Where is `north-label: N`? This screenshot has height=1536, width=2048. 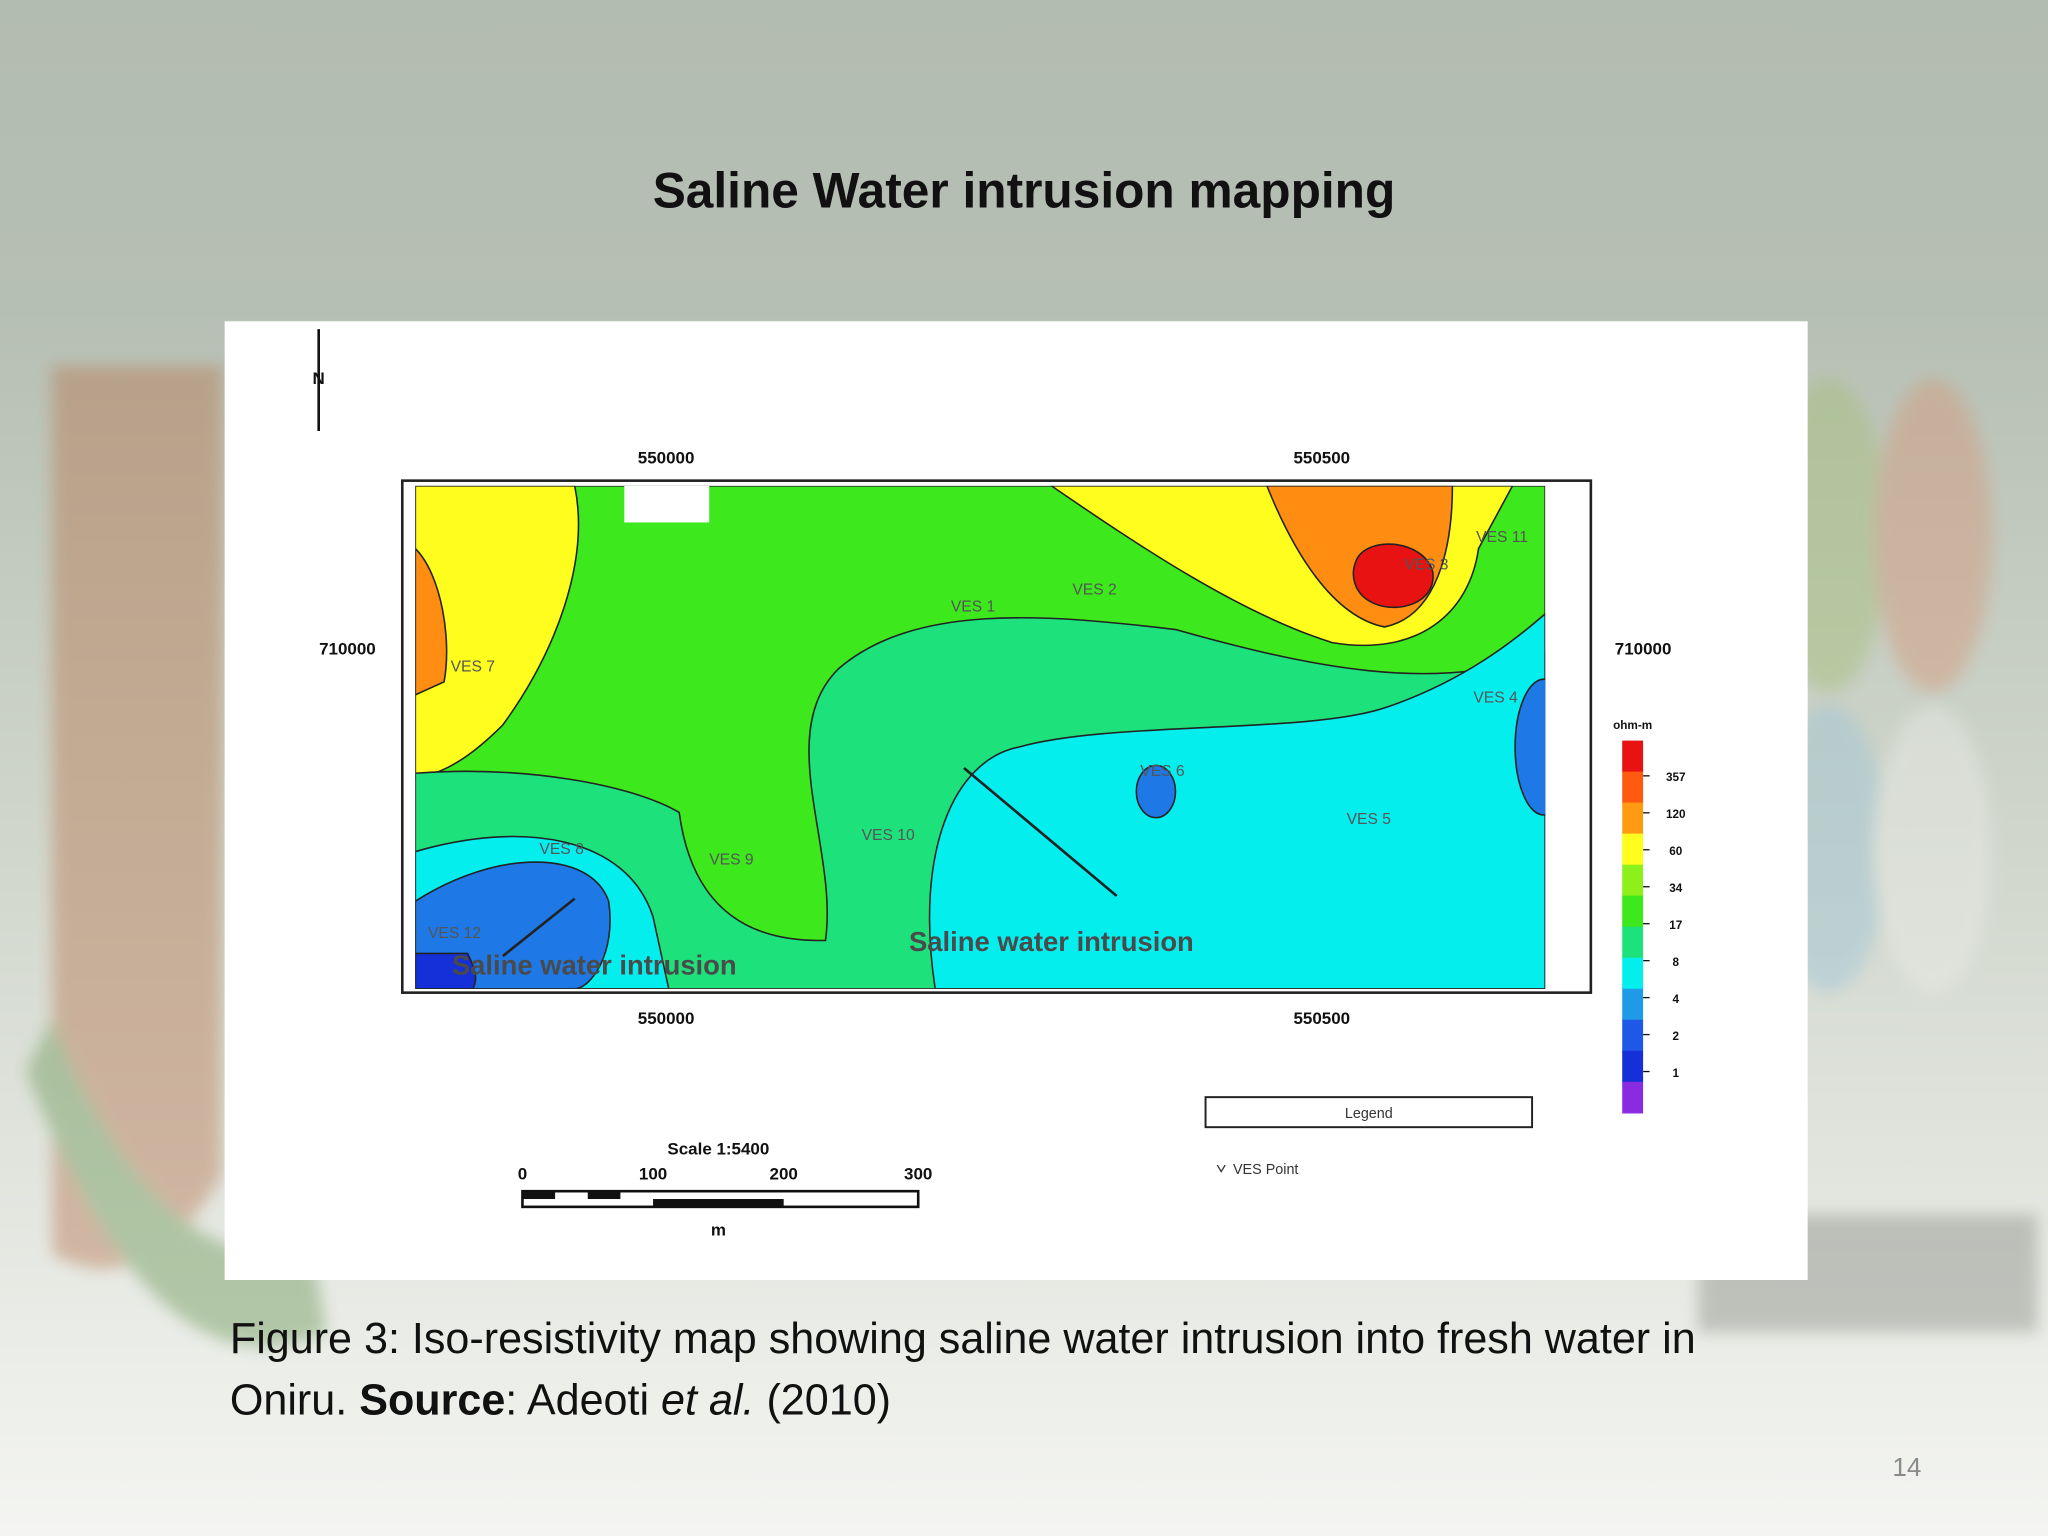
north-label: N is located at coordinates (319, 378).